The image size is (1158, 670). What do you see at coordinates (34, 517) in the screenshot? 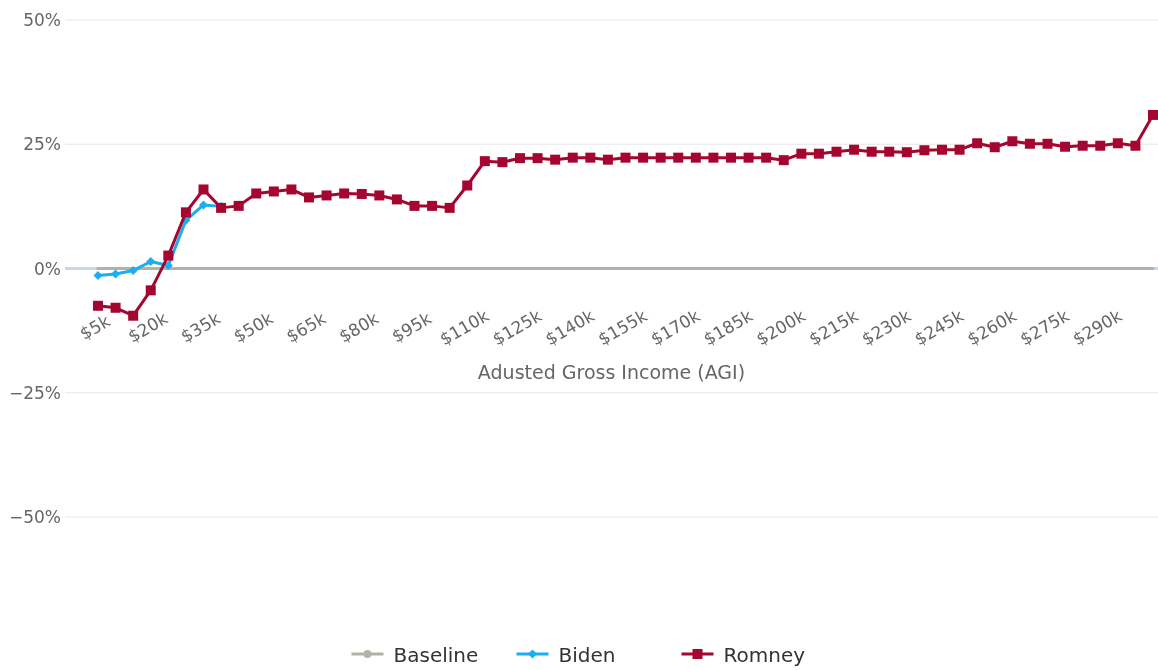
I see `y-tick-label: −50%` at bounding box center [34, 517].